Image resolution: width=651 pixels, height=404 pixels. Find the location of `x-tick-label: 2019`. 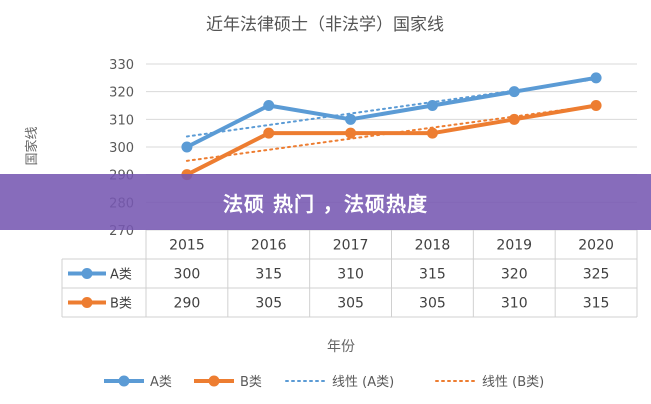

x-tick-label: 2019 is located at coordinates (514, 246).